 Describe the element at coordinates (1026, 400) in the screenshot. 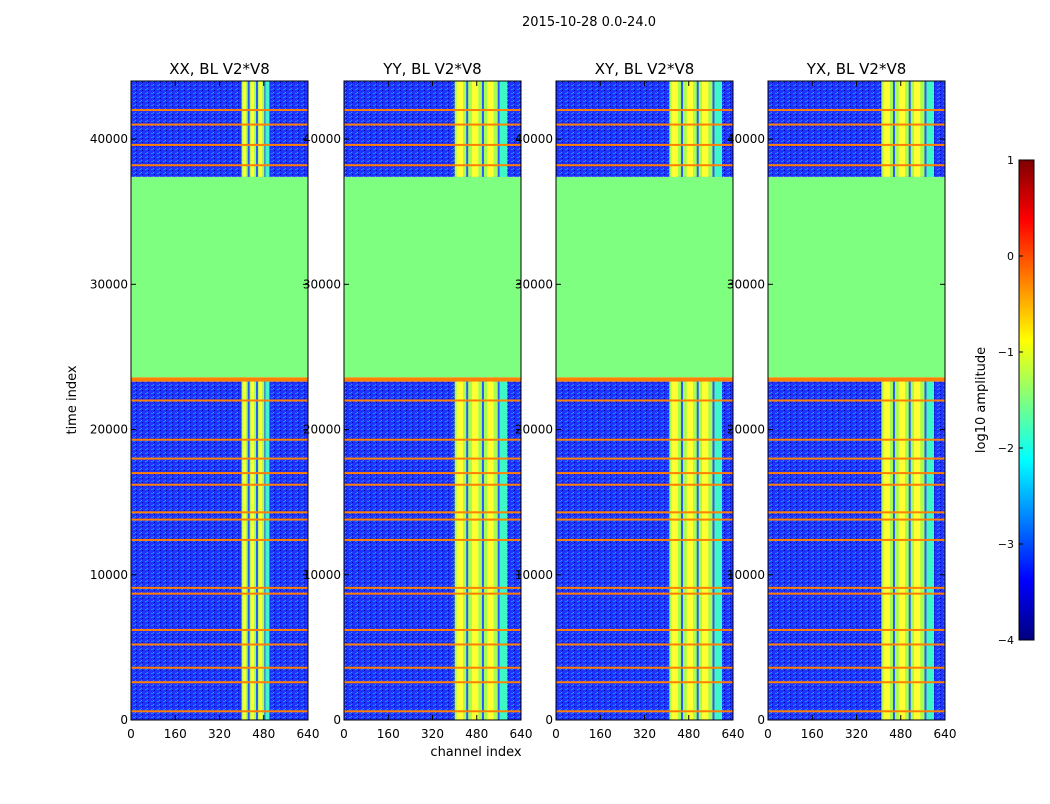

I see `colorbar-gradient` at that location.